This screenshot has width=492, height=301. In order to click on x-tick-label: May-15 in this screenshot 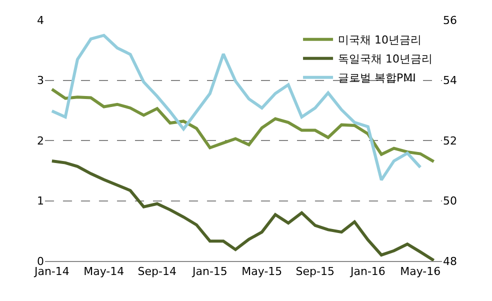, I will do `click(262, 271)`.